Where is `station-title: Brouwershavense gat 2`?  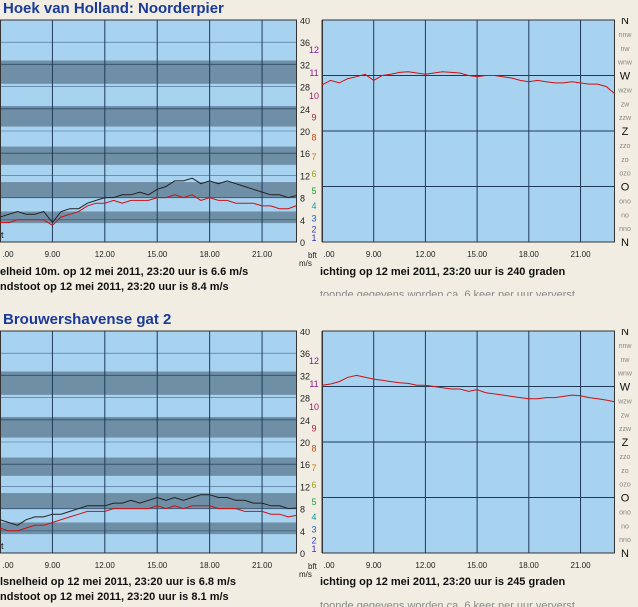 station-title: Brouwershavense gat 2 is located at coordinates (87, 319).